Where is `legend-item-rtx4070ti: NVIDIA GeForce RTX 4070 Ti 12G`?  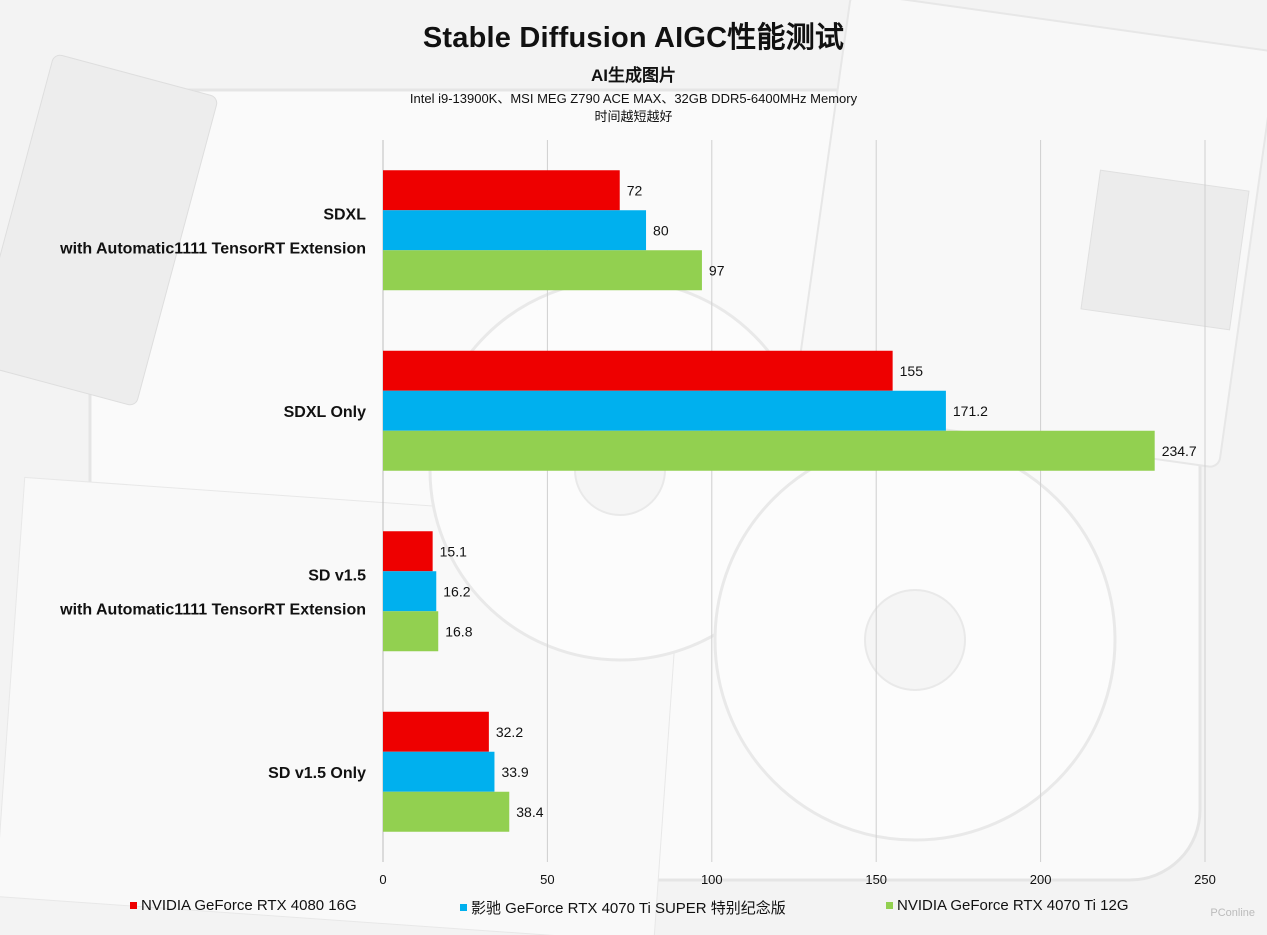 legend-item-rtx4070ti: NVIDIA GeForce RTX 4070 Ti 12G is located at coordinates (1007, 905).